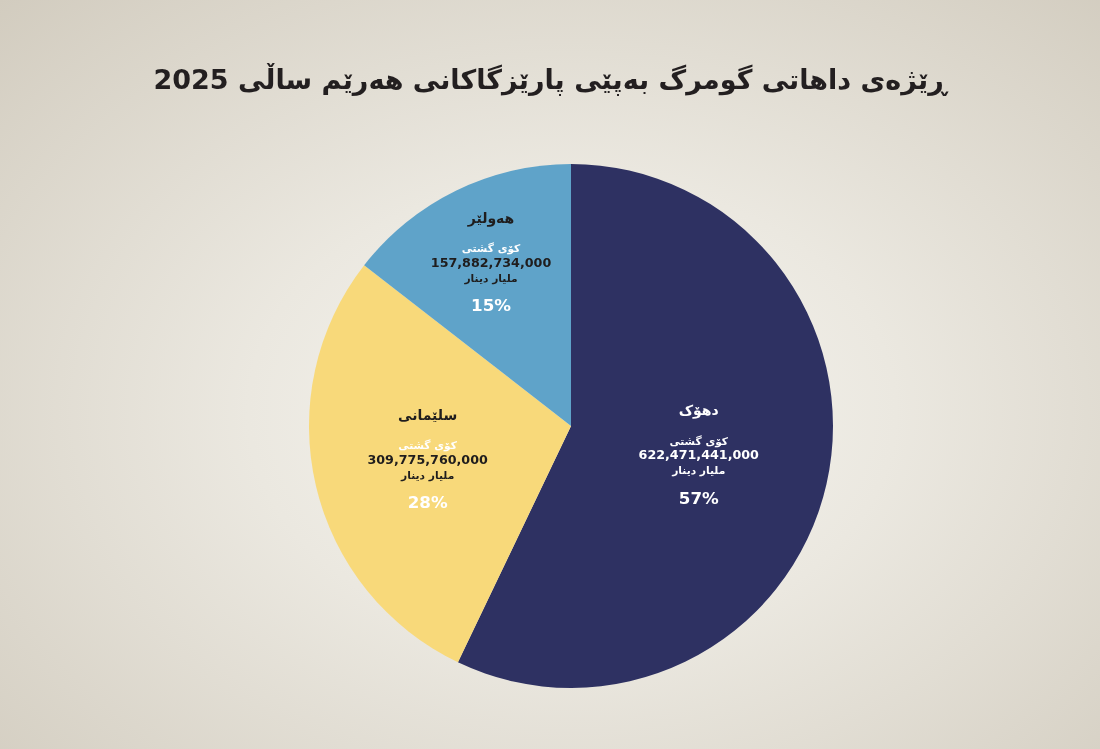  I want to click on slice-label: سلێمانی, so click(427, 414).